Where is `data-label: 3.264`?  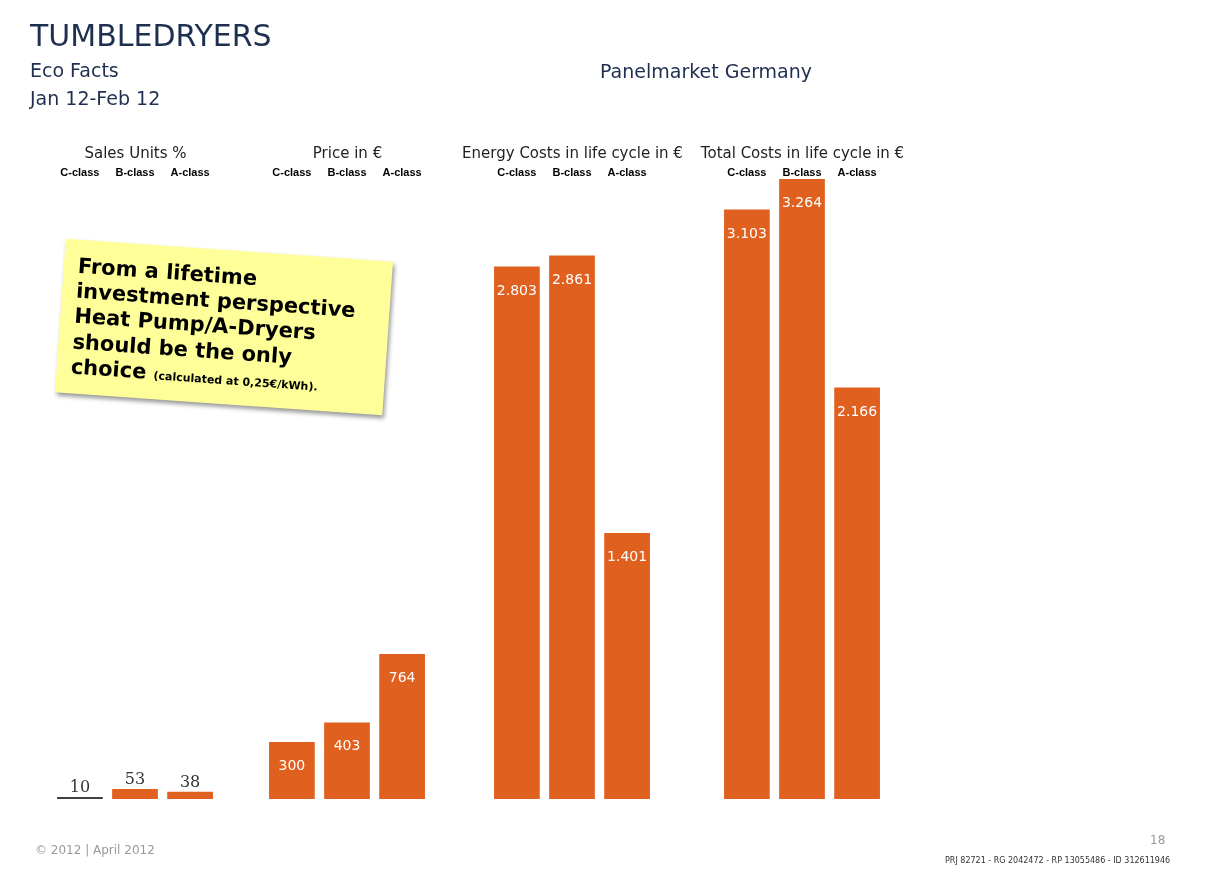 data-label: 3.264 is located at coordinates (802, 202).